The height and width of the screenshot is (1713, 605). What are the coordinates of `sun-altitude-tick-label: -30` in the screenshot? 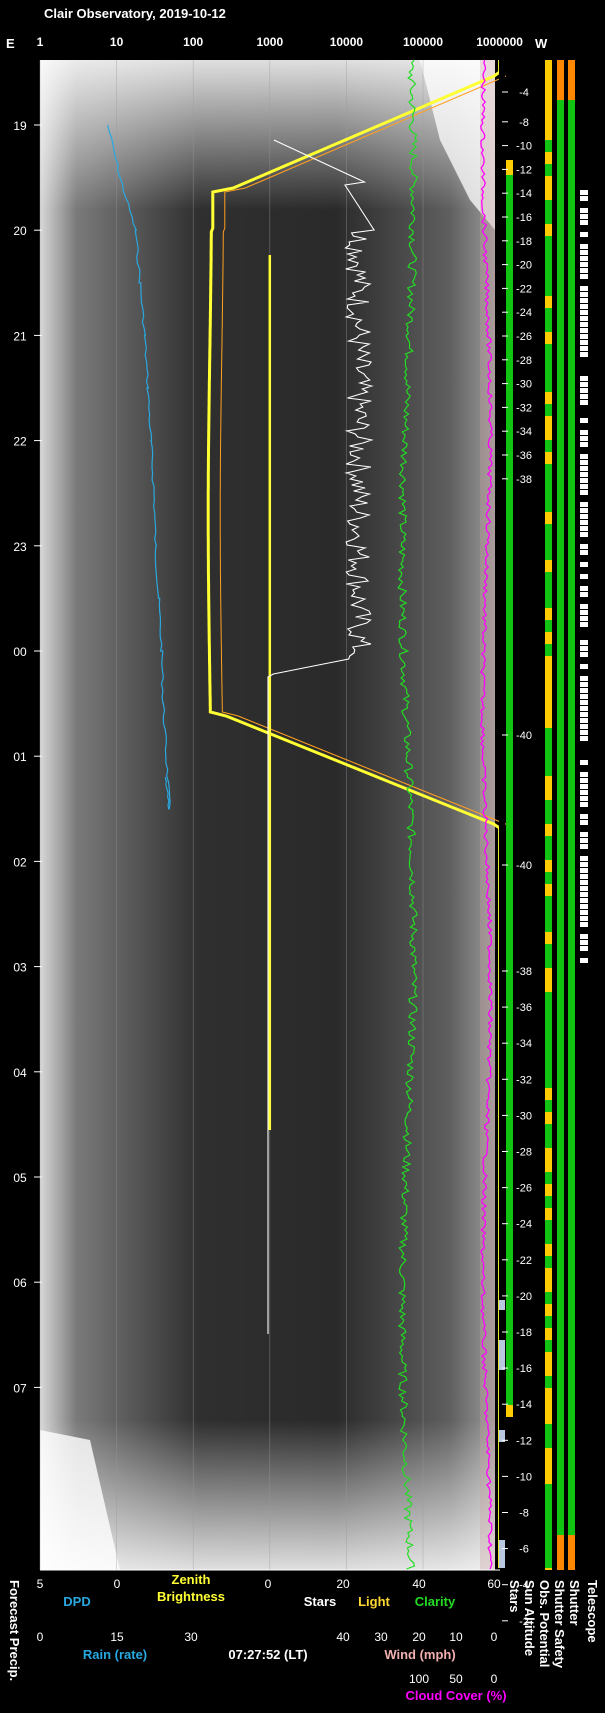 It's located at (524, 385).